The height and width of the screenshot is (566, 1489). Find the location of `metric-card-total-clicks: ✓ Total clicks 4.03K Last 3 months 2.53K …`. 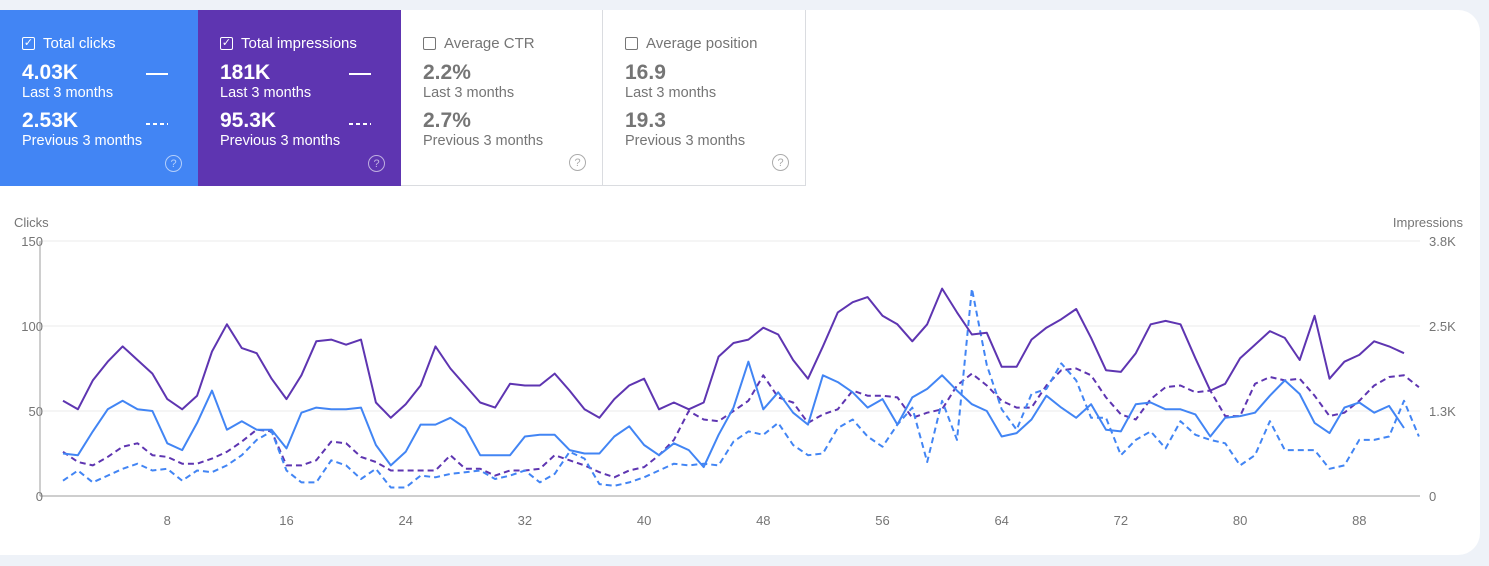

metric-card-total-clicks: ✓ Total clicks 4.03K Last 3 months 2.53K … is located at coordinates (99, 98).